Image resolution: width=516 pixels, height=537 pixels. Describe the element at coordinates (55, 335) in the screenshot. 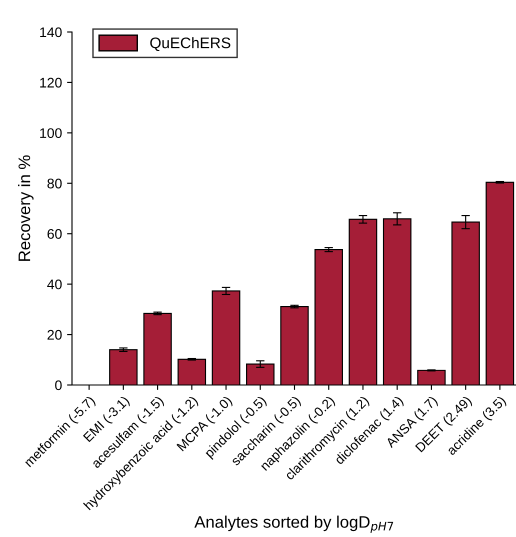

I see `y-tick-label: 20` at that location.